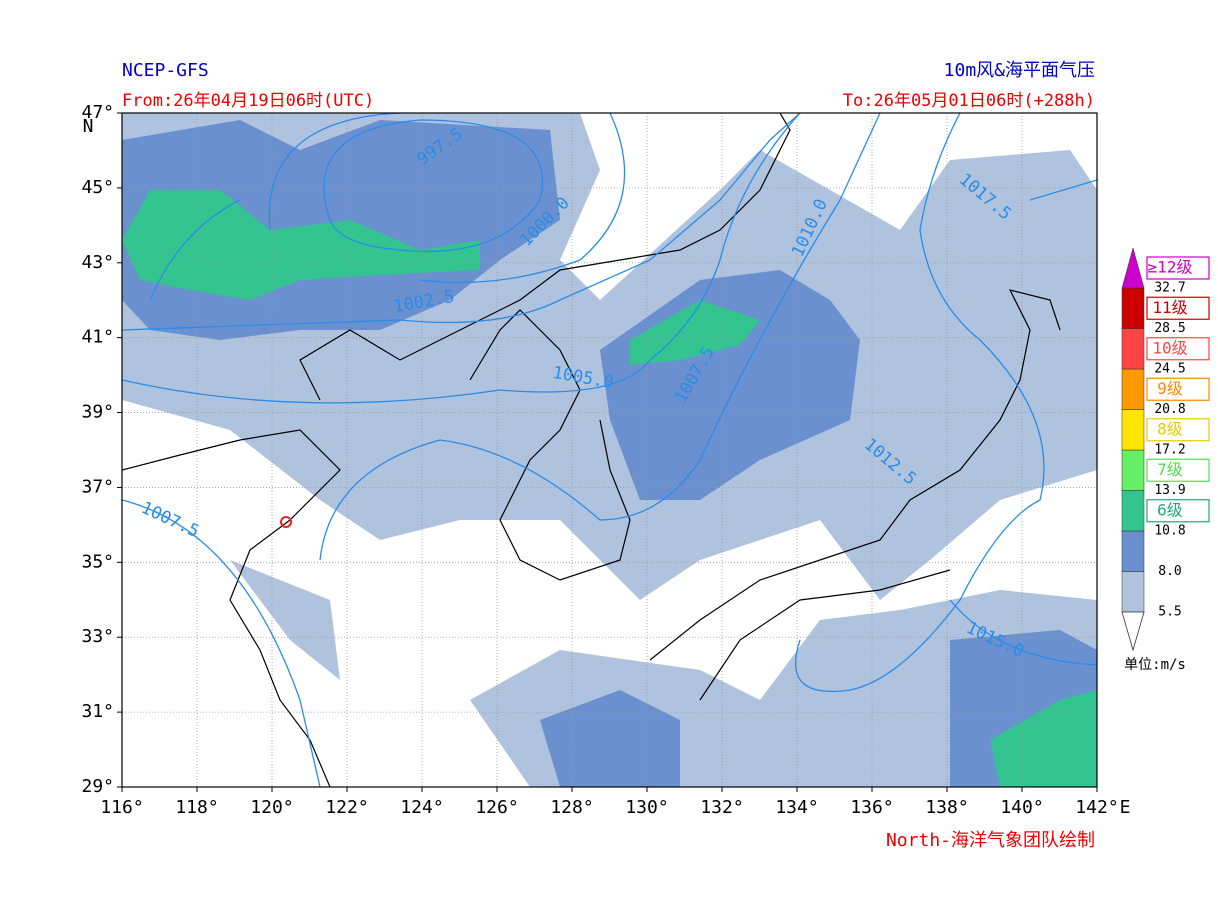 Image resolution: width=1218 pixels, height=900 pixels. Describe the element at coordinates (1170, 267) in the screenshot. I see `class-label: ≥12级` at that location.